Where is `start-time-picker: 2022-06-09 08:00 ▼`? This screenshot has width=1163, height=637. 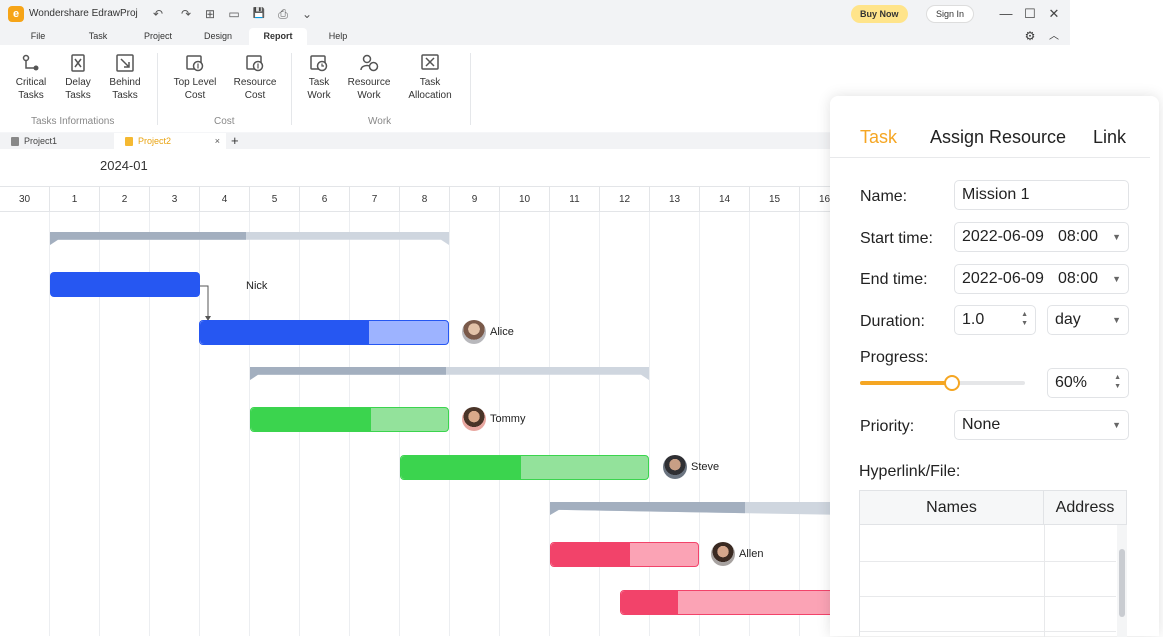 start-time-picker: 2022-06-09 08:00 ▼ is located at coordinates (1041, 237).